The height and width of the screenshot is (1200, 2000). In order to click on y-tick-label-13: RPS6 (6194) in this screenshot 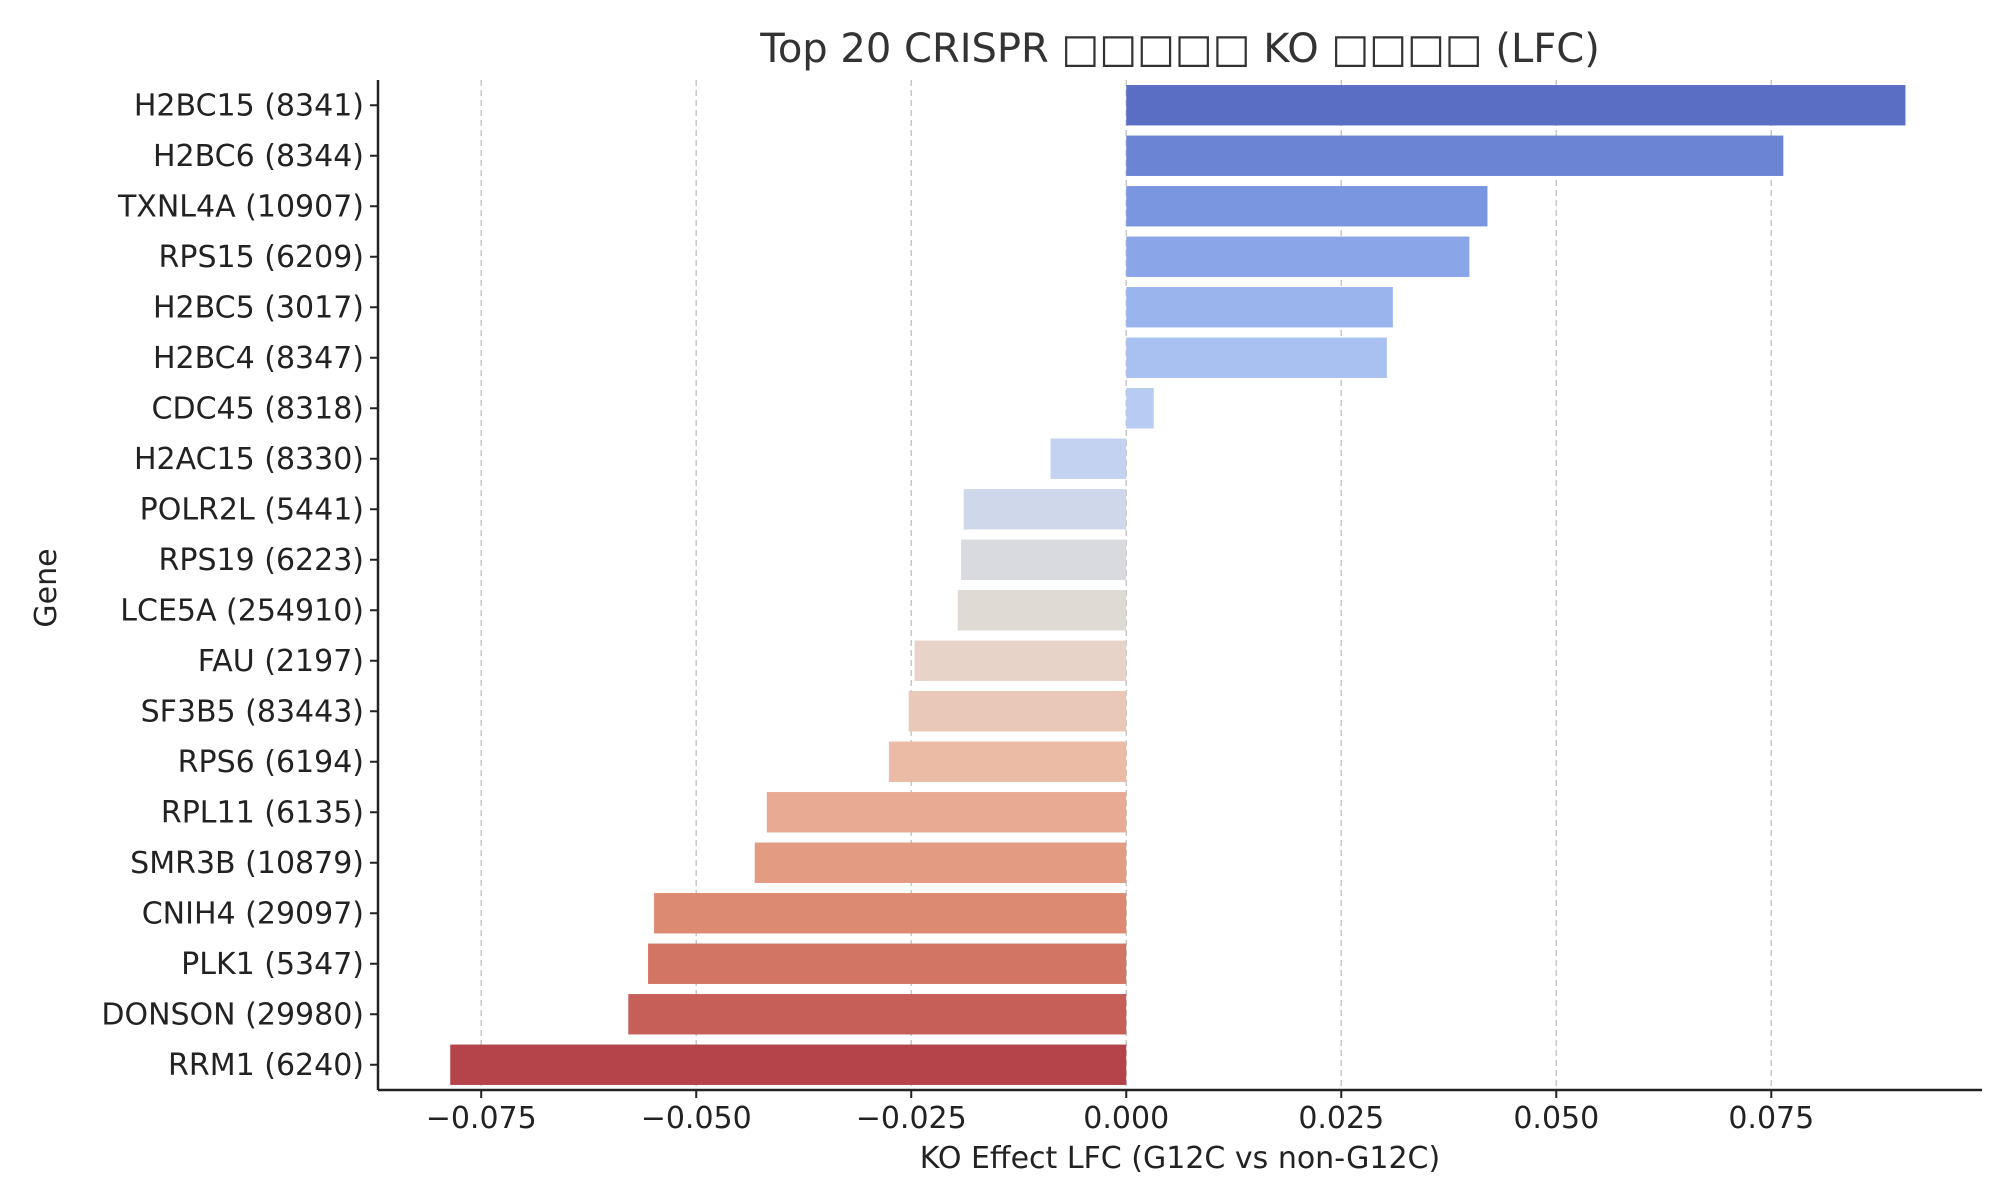, I will do `click(271, 762)`.